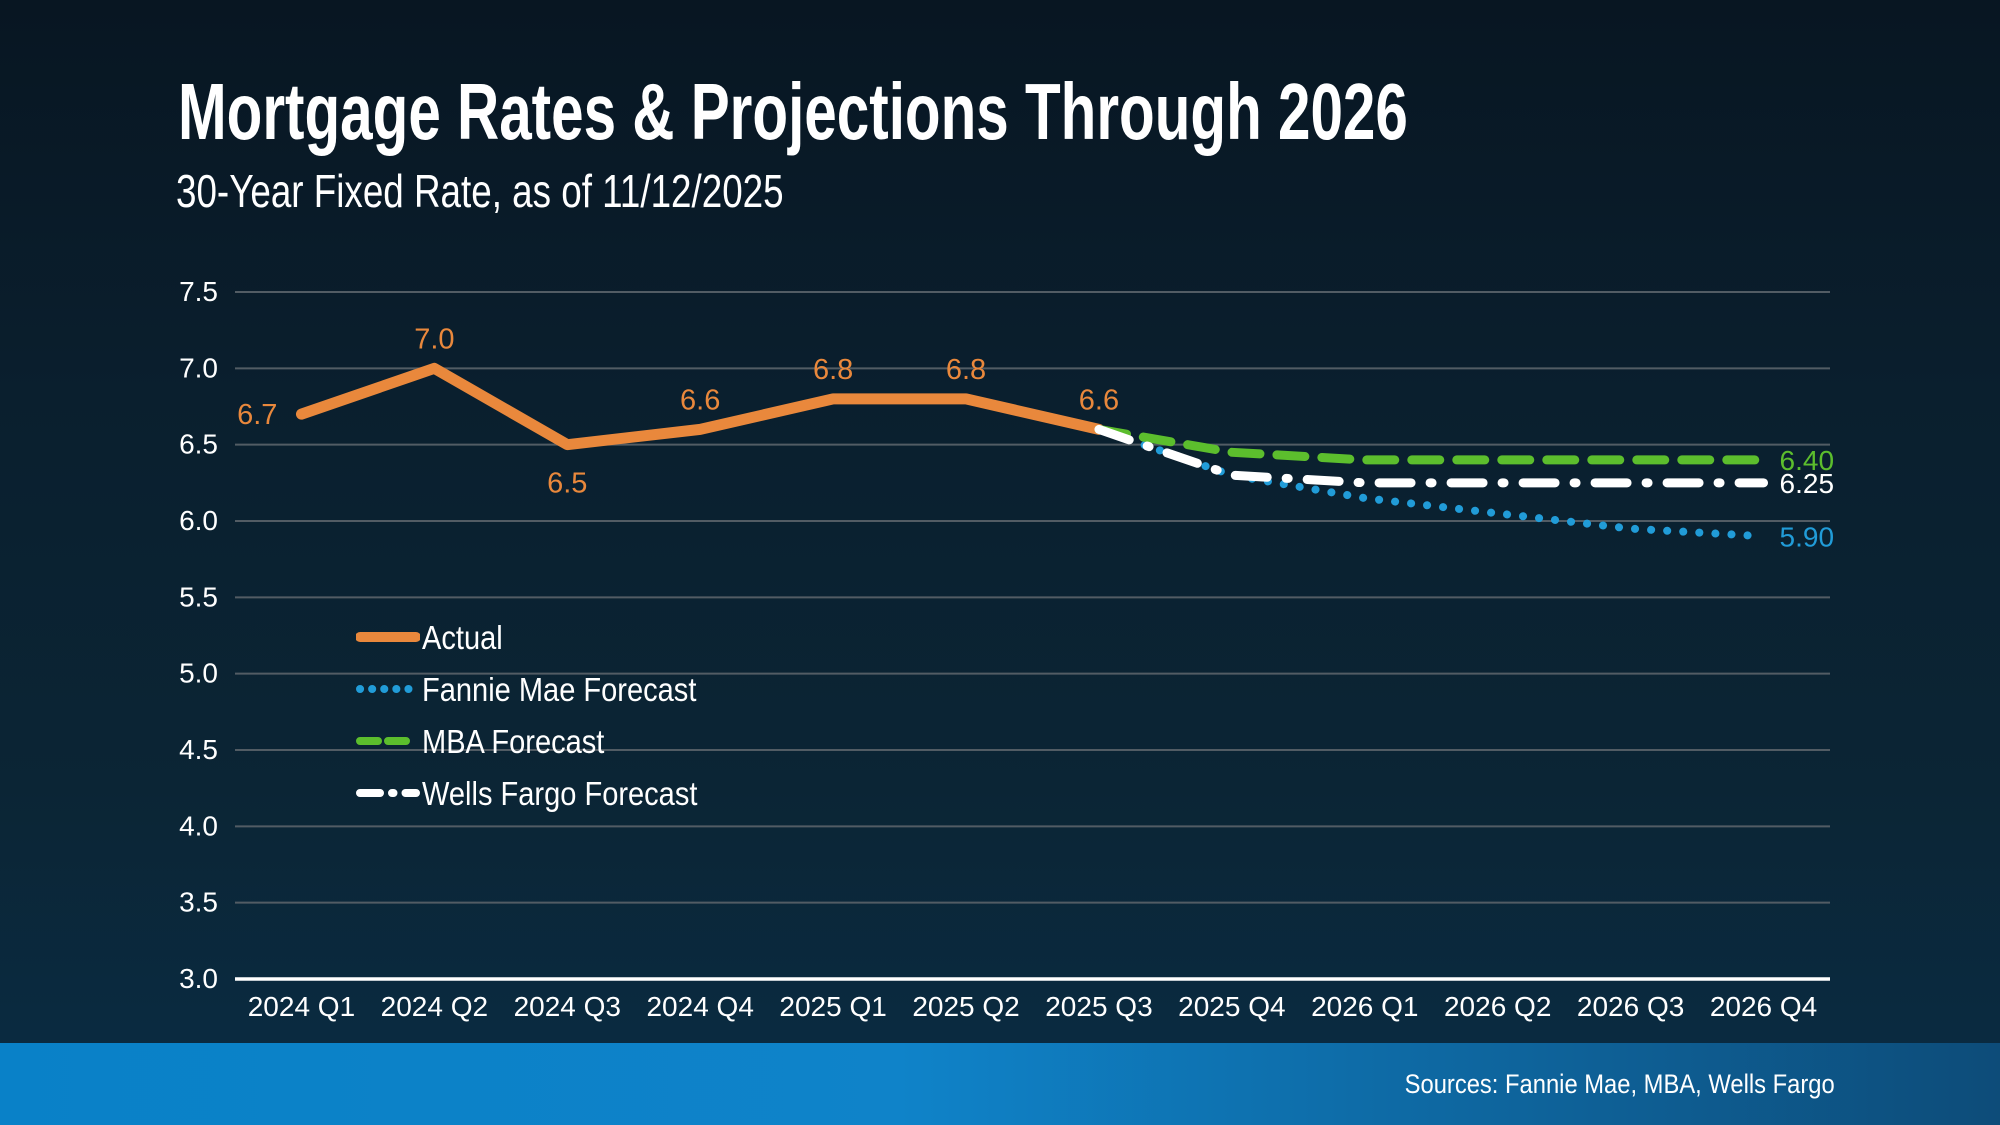 The height and width of the screenshot is (1125, 2000). What do you see at coordinates (480, 191) in the screenshot?
I see `chart-subtitle: 30-Year Fixed Rate, as of 11/12/2025` at bounding box center [480, 191].